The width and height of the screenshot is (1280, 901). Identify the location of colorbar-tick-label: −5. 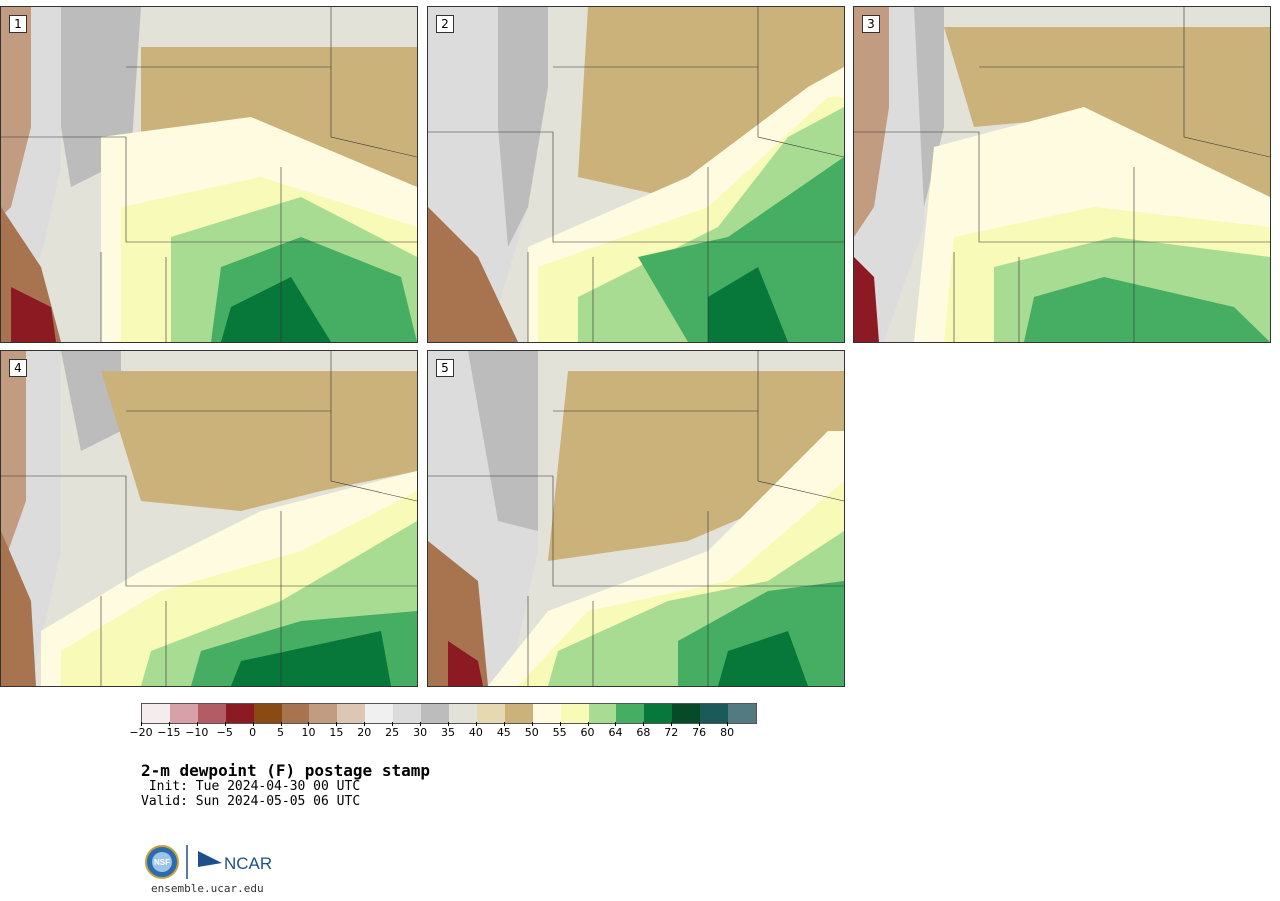
(224, 732).